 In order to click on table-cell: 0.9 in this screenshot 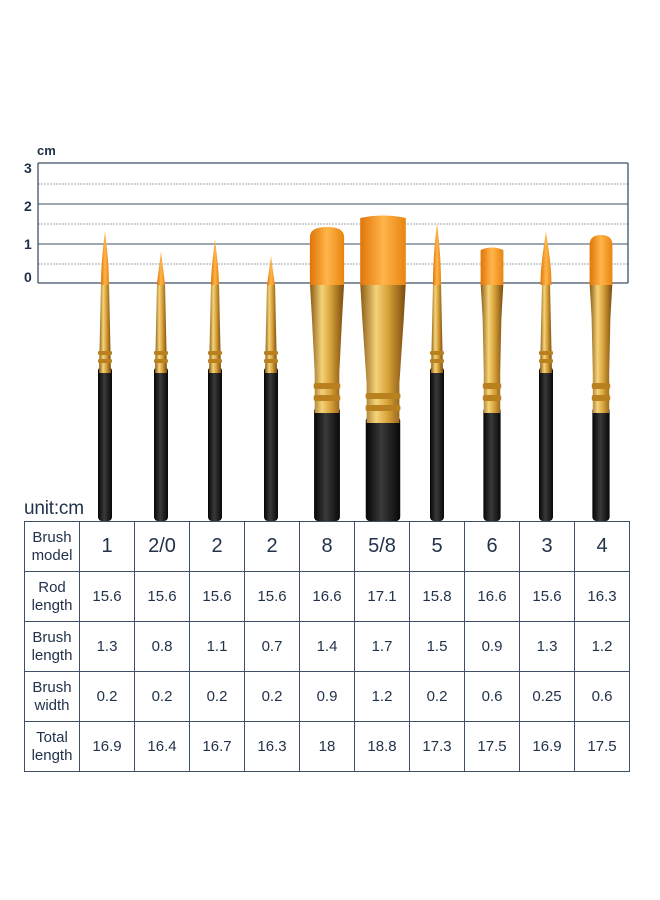, I will do `click(492, 646)`.